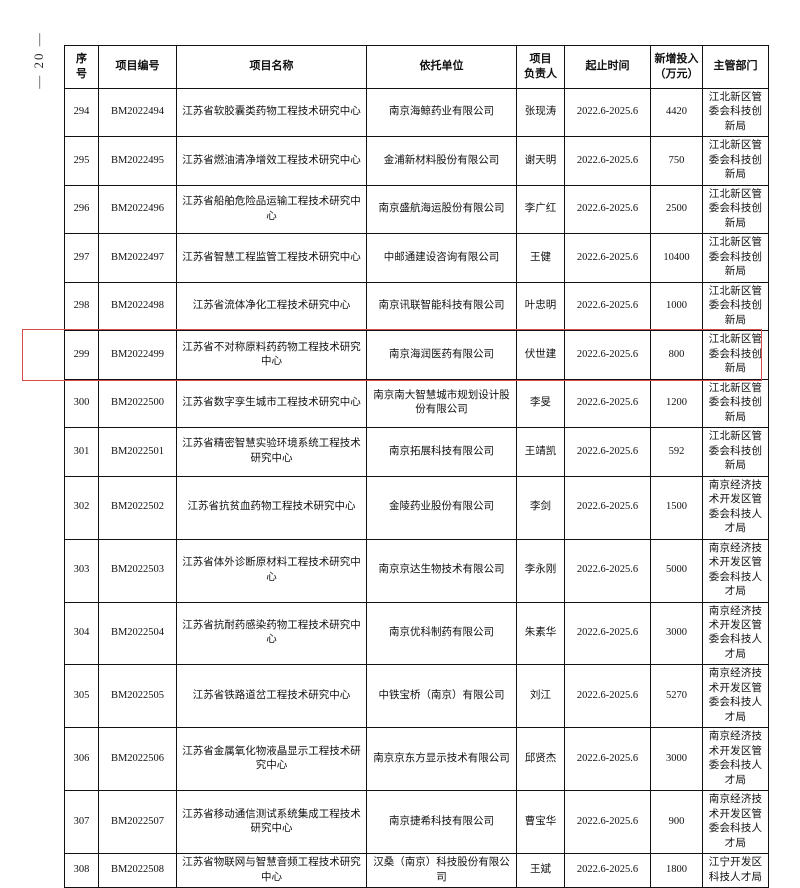 This screenshot has height=888, width=800. Describe the element at coordinates (676, 570) in the screenshot. I see `cell-fund: 5000` at that location.